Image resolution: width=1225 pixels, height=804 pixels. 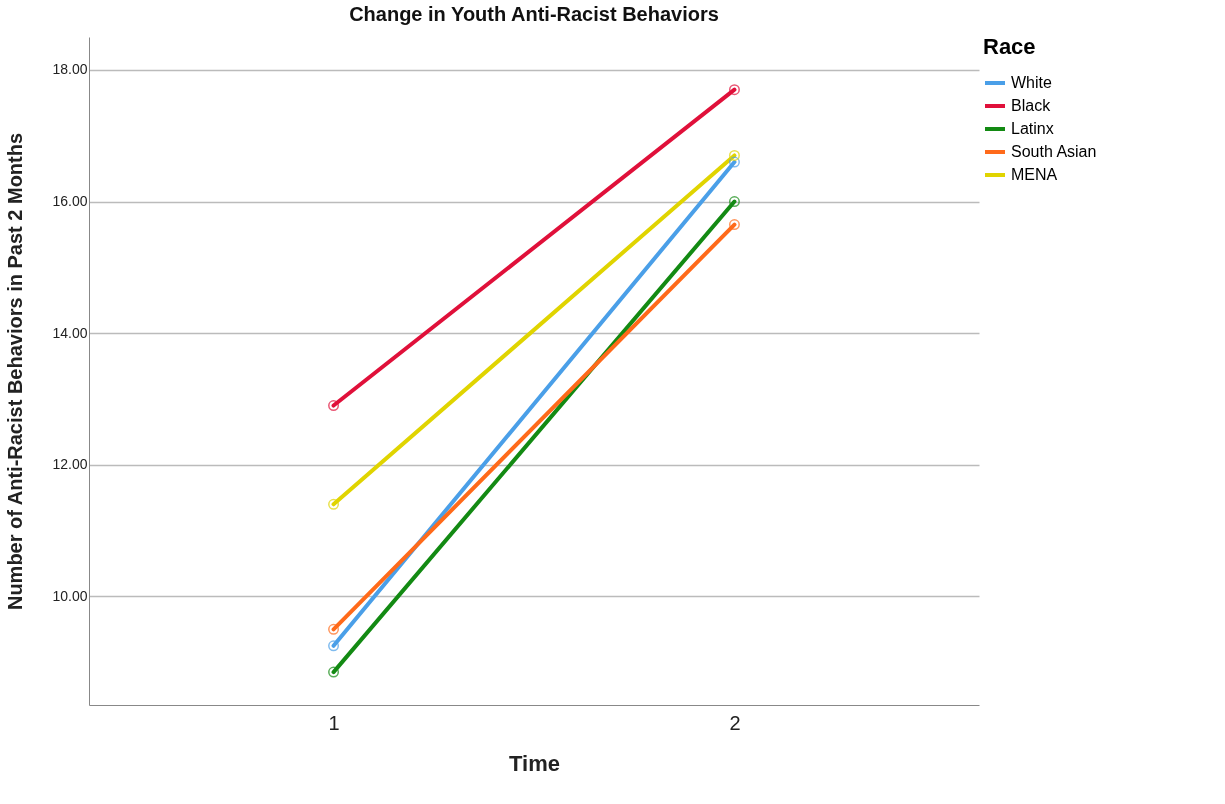 I want to click on x-axis-title: Time, so click(x=534, y=763).